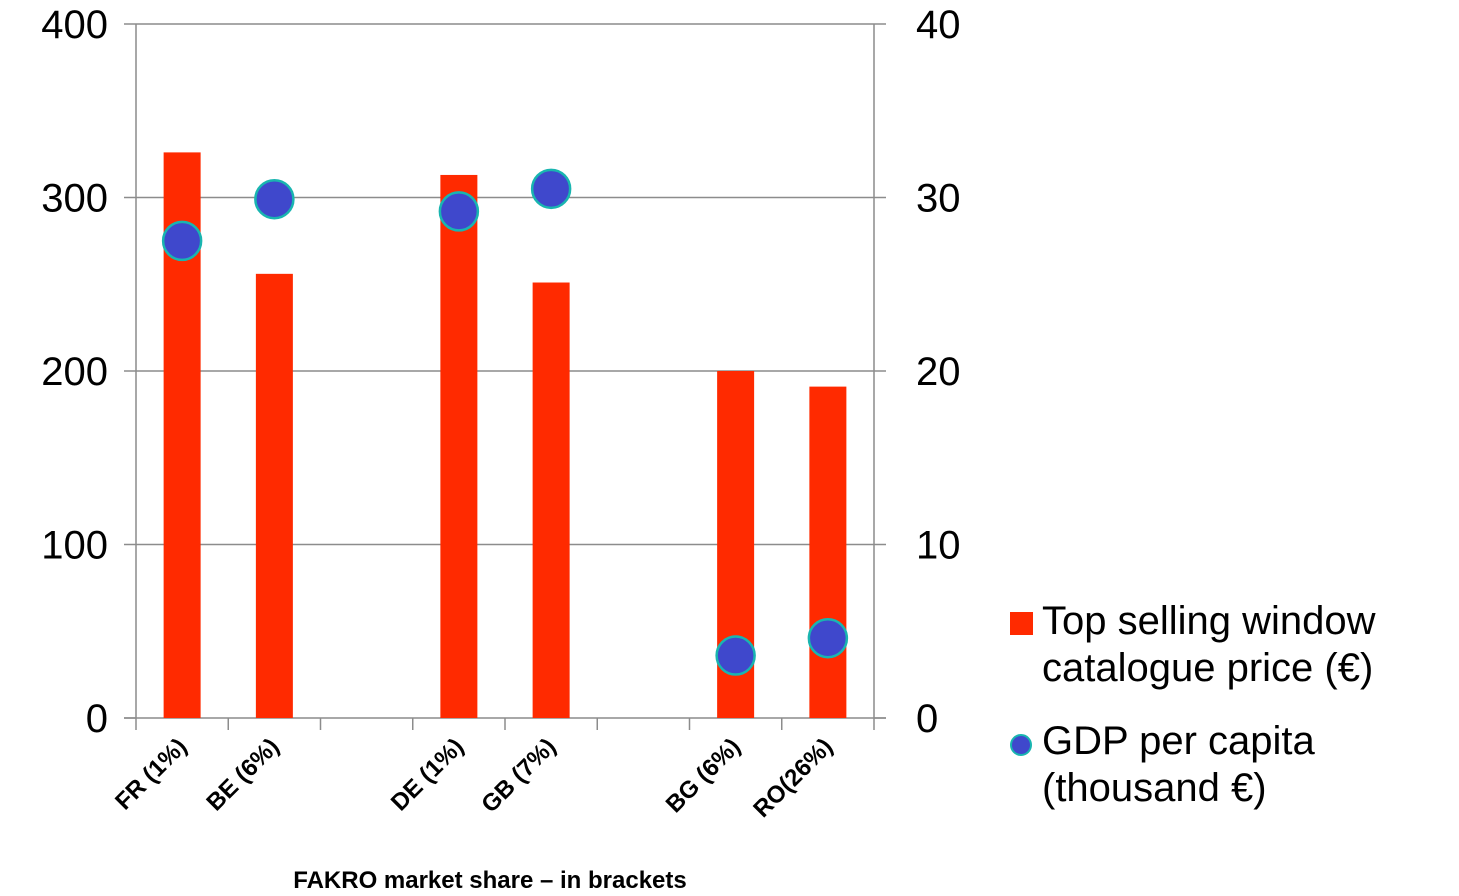 This screenshot has width=1459, height=896. What do you see at coordinates (74, 546) in the screenshot?
I see `y-tick-label-left: 100` at bounding box center [74, 546].